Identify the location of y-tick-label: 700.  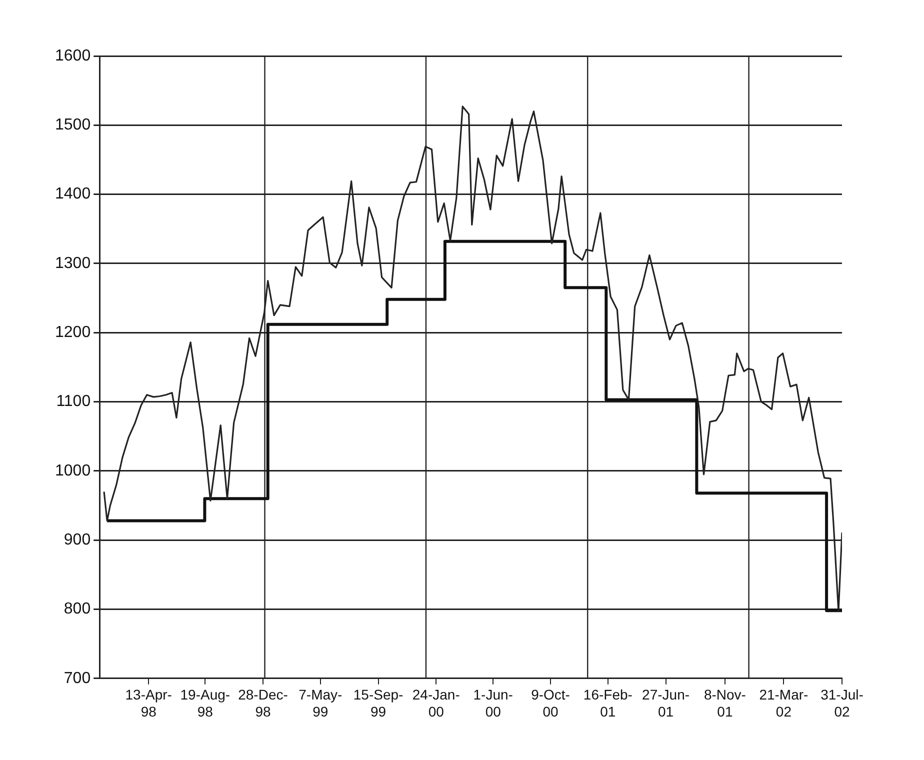
(77, 678).